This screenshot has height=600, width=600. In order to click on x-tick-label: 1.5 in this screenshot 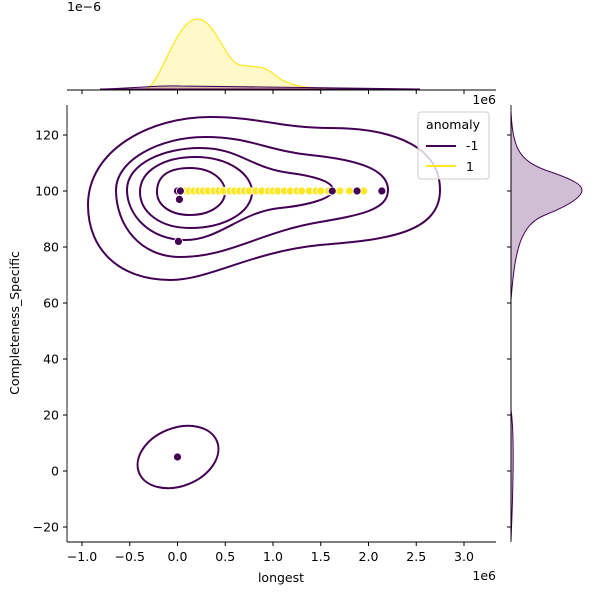, I will do `click(321, 556)`.